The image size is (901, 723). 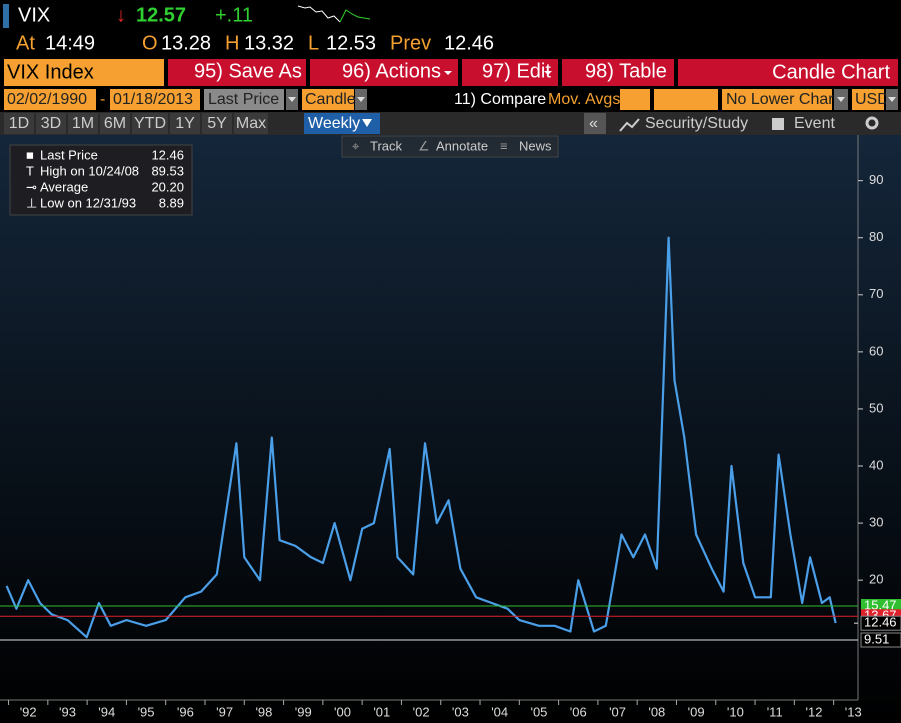 What do you see at coordinates (538, 711) in the screenshot?
I see `x-tick-label: '05` at bounding box center [538, 711].